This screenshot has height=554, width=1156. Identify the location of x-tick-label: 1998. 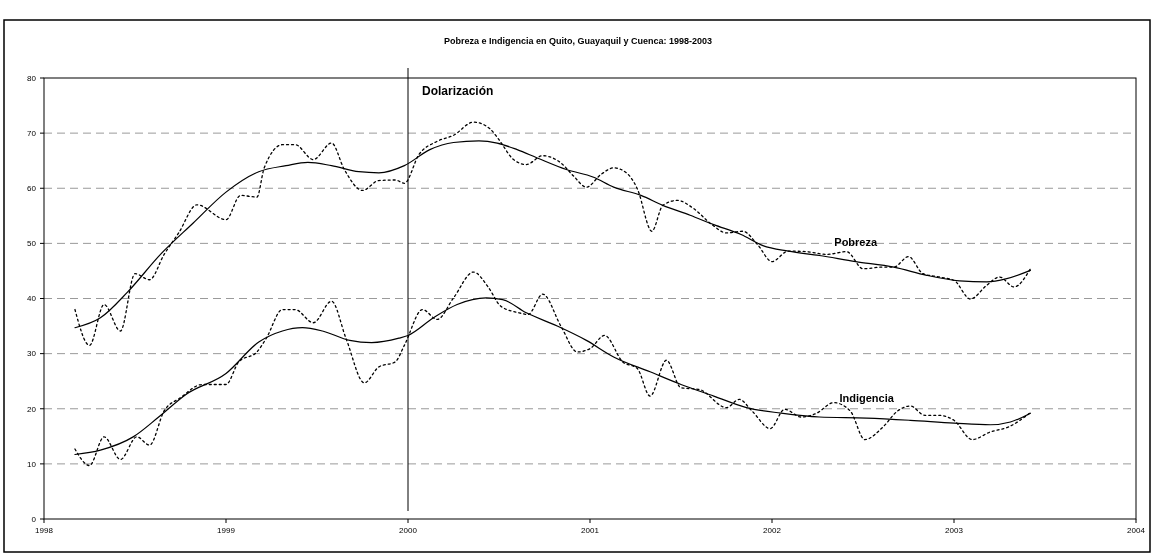
(44, 530).